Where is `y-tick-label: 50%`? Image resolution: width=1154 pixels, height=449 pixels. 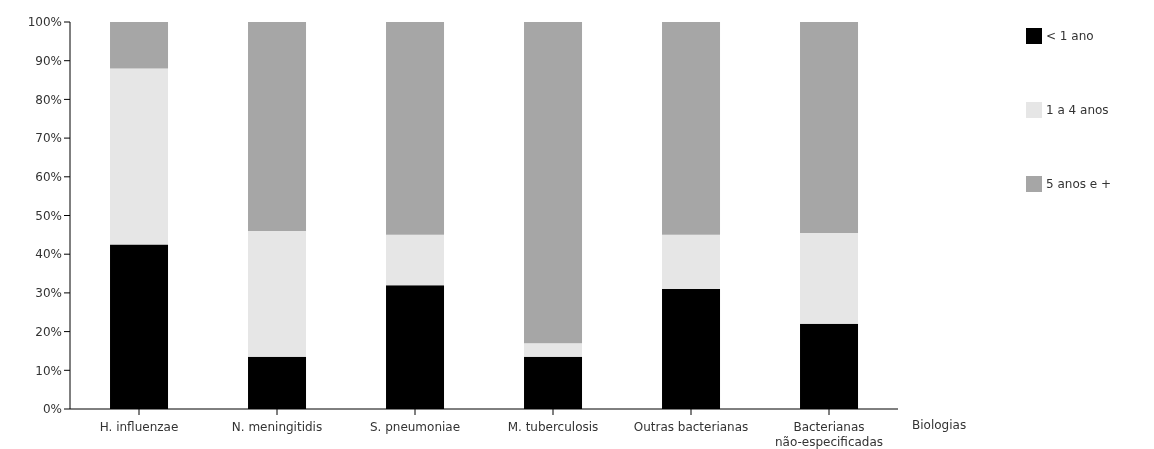
y-tick-label: 50% is located at coordinates (48, 215).